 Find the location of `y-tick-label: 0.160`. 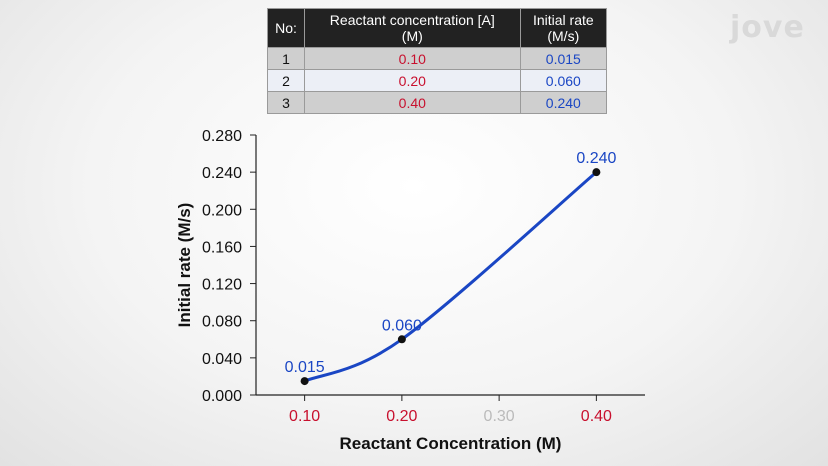

y-tick-label: 0.160 is located at coordinates (222, 247).